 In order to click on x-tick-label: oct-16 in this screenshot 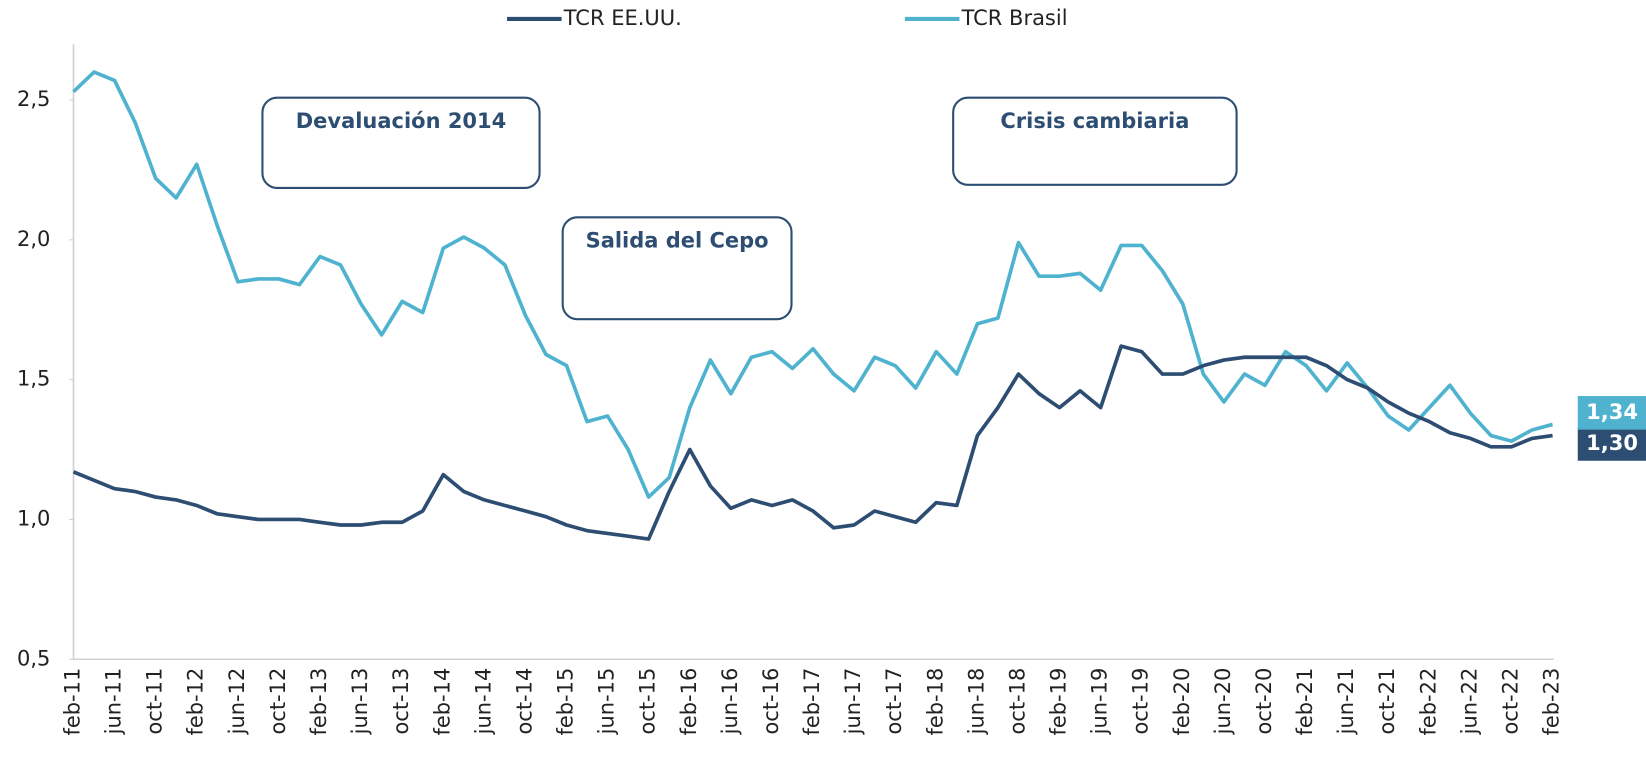, I will do `click(771, 701)`.